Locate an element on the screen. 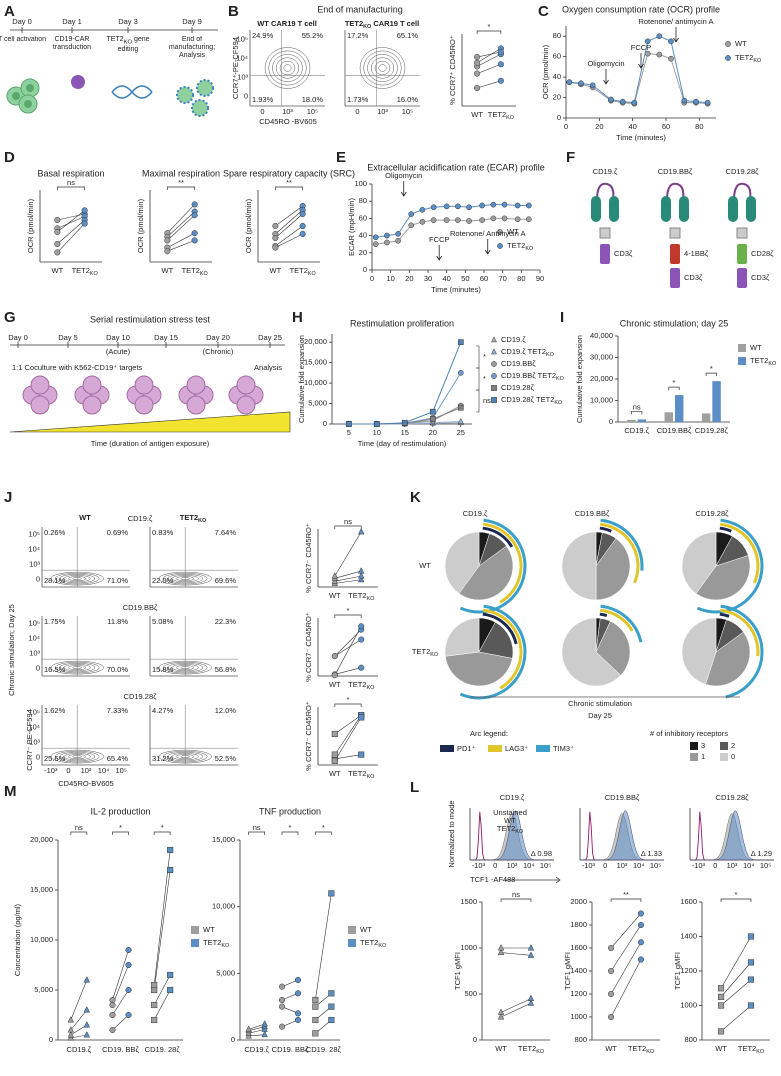  quadrant-percent: 55.2% is located at coordinates (313, 35).